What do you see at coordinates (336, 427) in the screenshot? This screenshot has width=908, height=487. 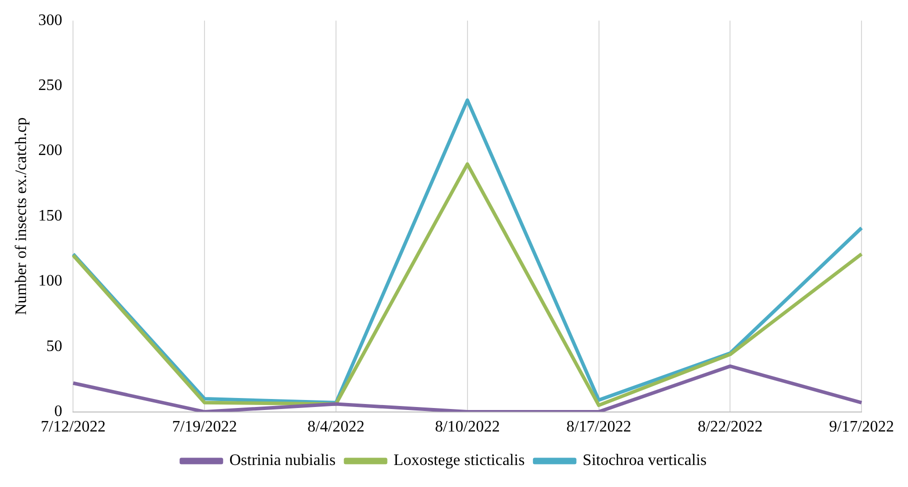 I see `x-tick-label: 8/4/2022` at bounding box center [336, 427].